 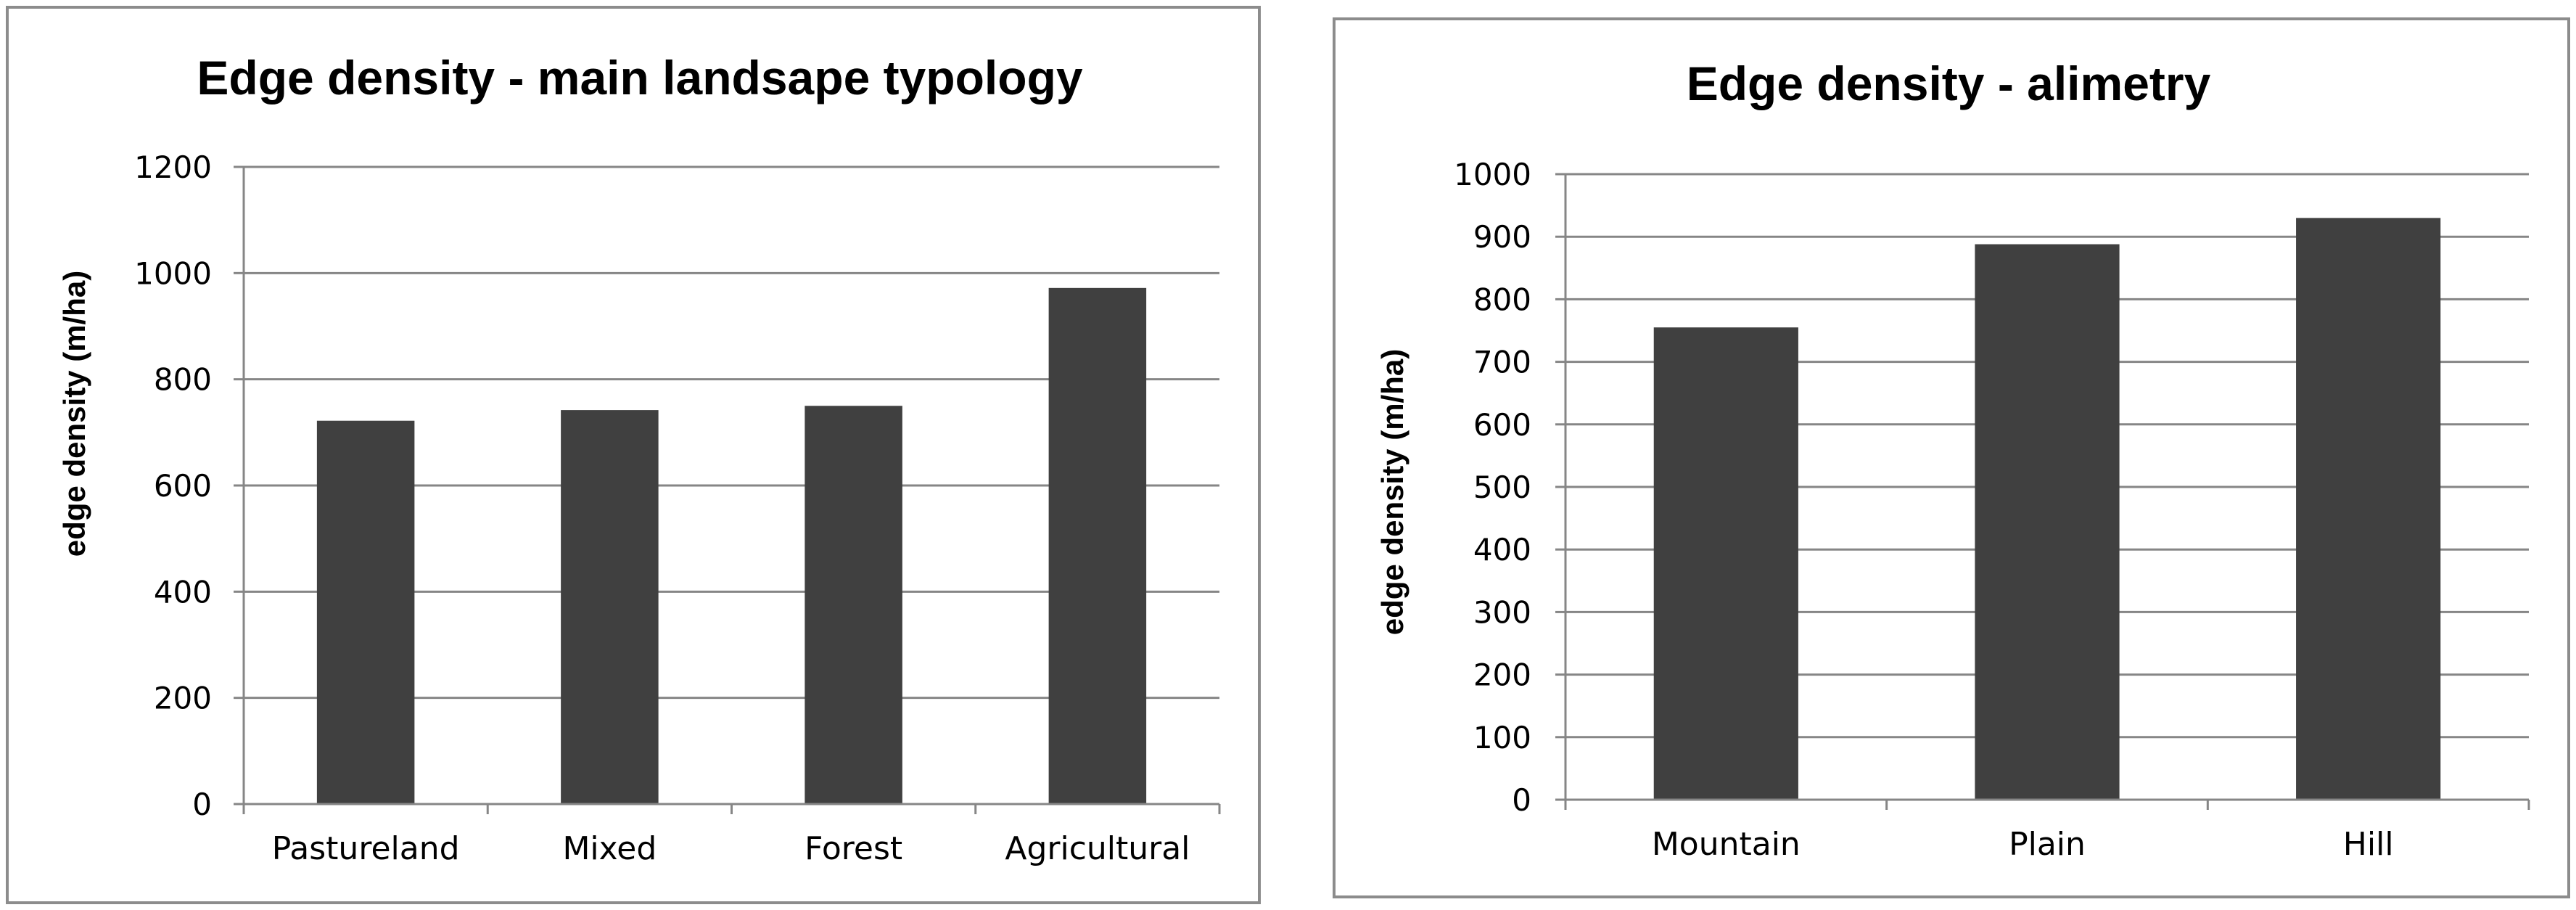 What do you see at coordinates (853, 848) in the screenshot?
I see `x-tick-label: Forest` at bounding box center [853, 848].